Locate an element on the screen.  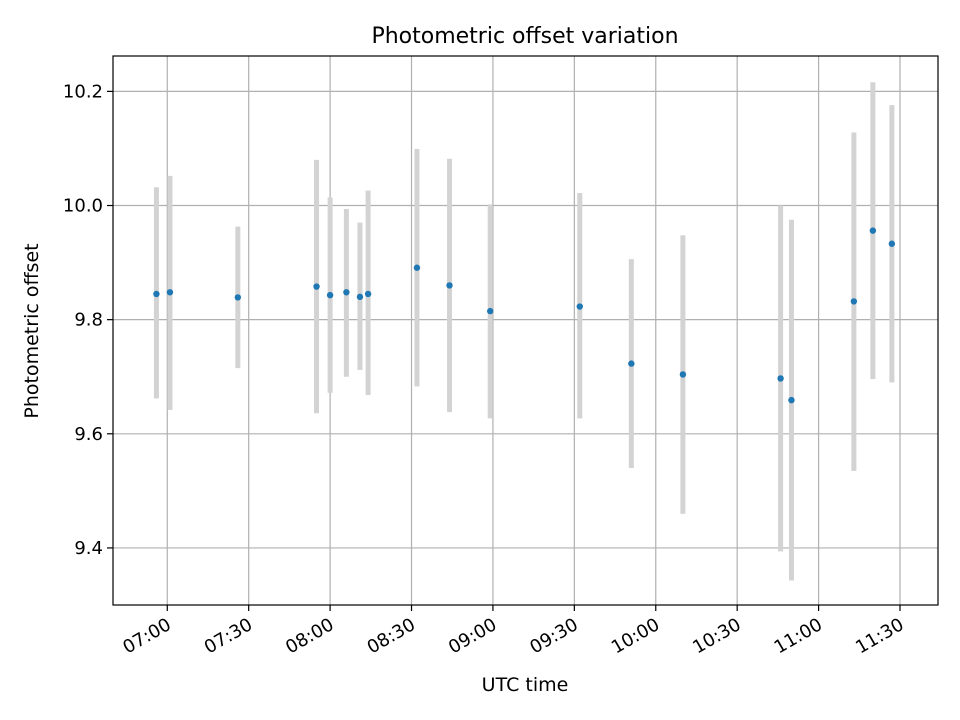
y-axis: 9.4 9.6 9.8 10.0 10.2 is located at coordinates (88, 320).